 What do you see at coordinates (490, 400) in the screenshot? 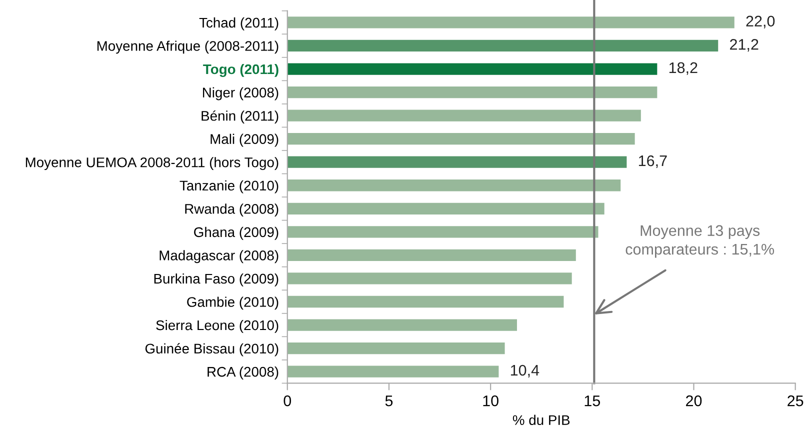
I see `x-tick-label: 10` at bounding box center [490, 400].